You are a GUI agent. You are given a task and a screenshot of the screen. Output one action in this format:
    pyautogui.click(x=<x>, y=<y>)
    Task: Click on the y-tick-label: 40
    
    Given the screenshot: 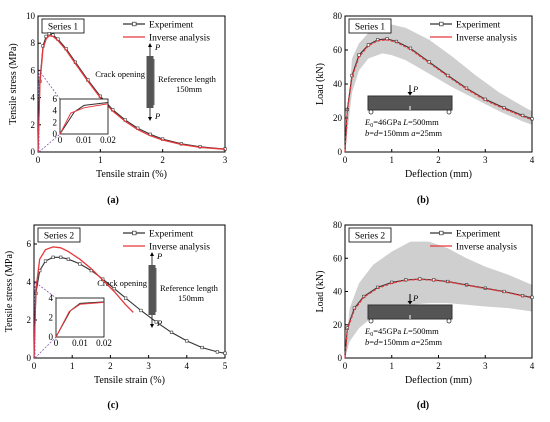 What is the action you would take?
    pyautogui.click(x=338, y=292)
    